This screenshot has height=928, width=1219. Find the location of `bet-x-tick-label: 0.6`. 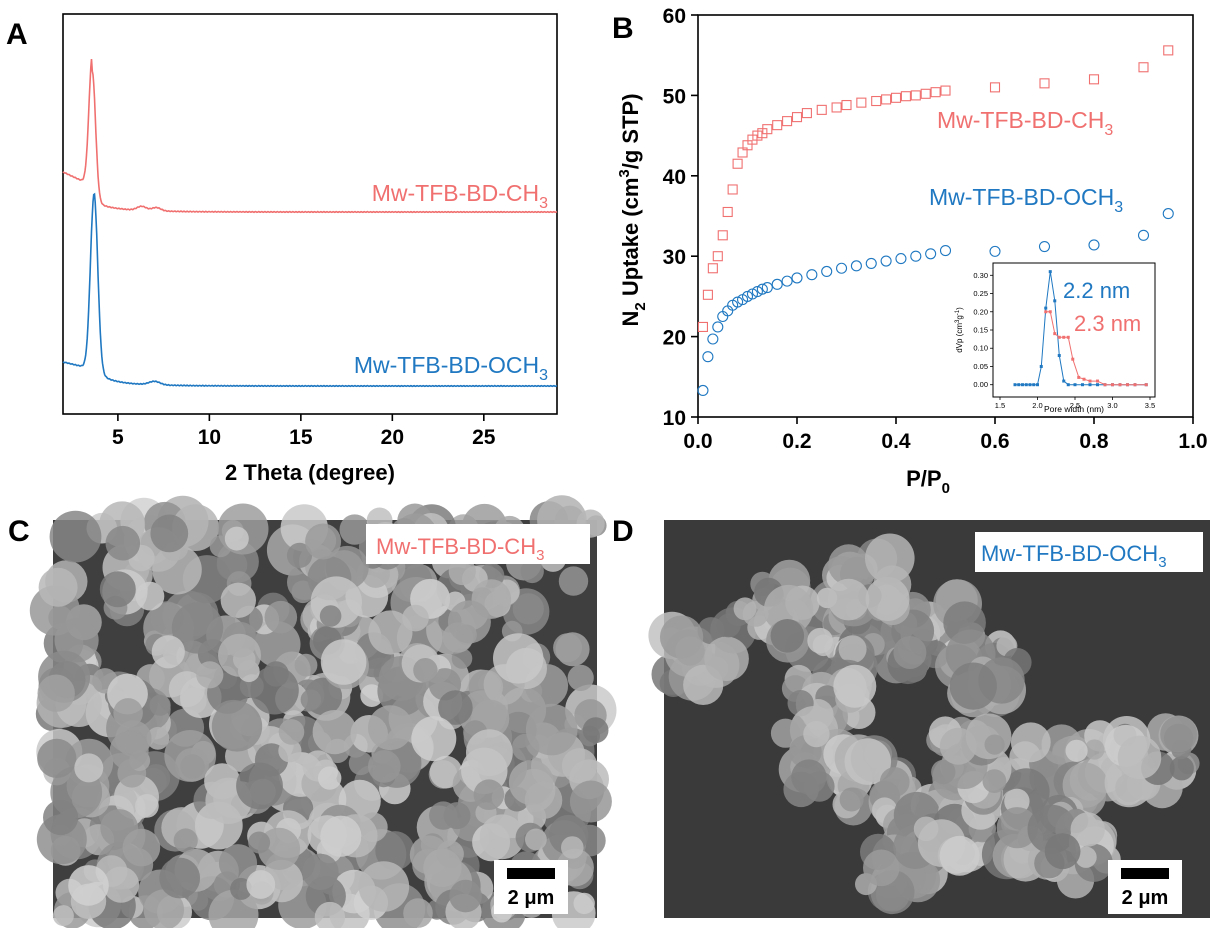

bet-x-tick-label: 0.6 is located at coordinates (994, 441).